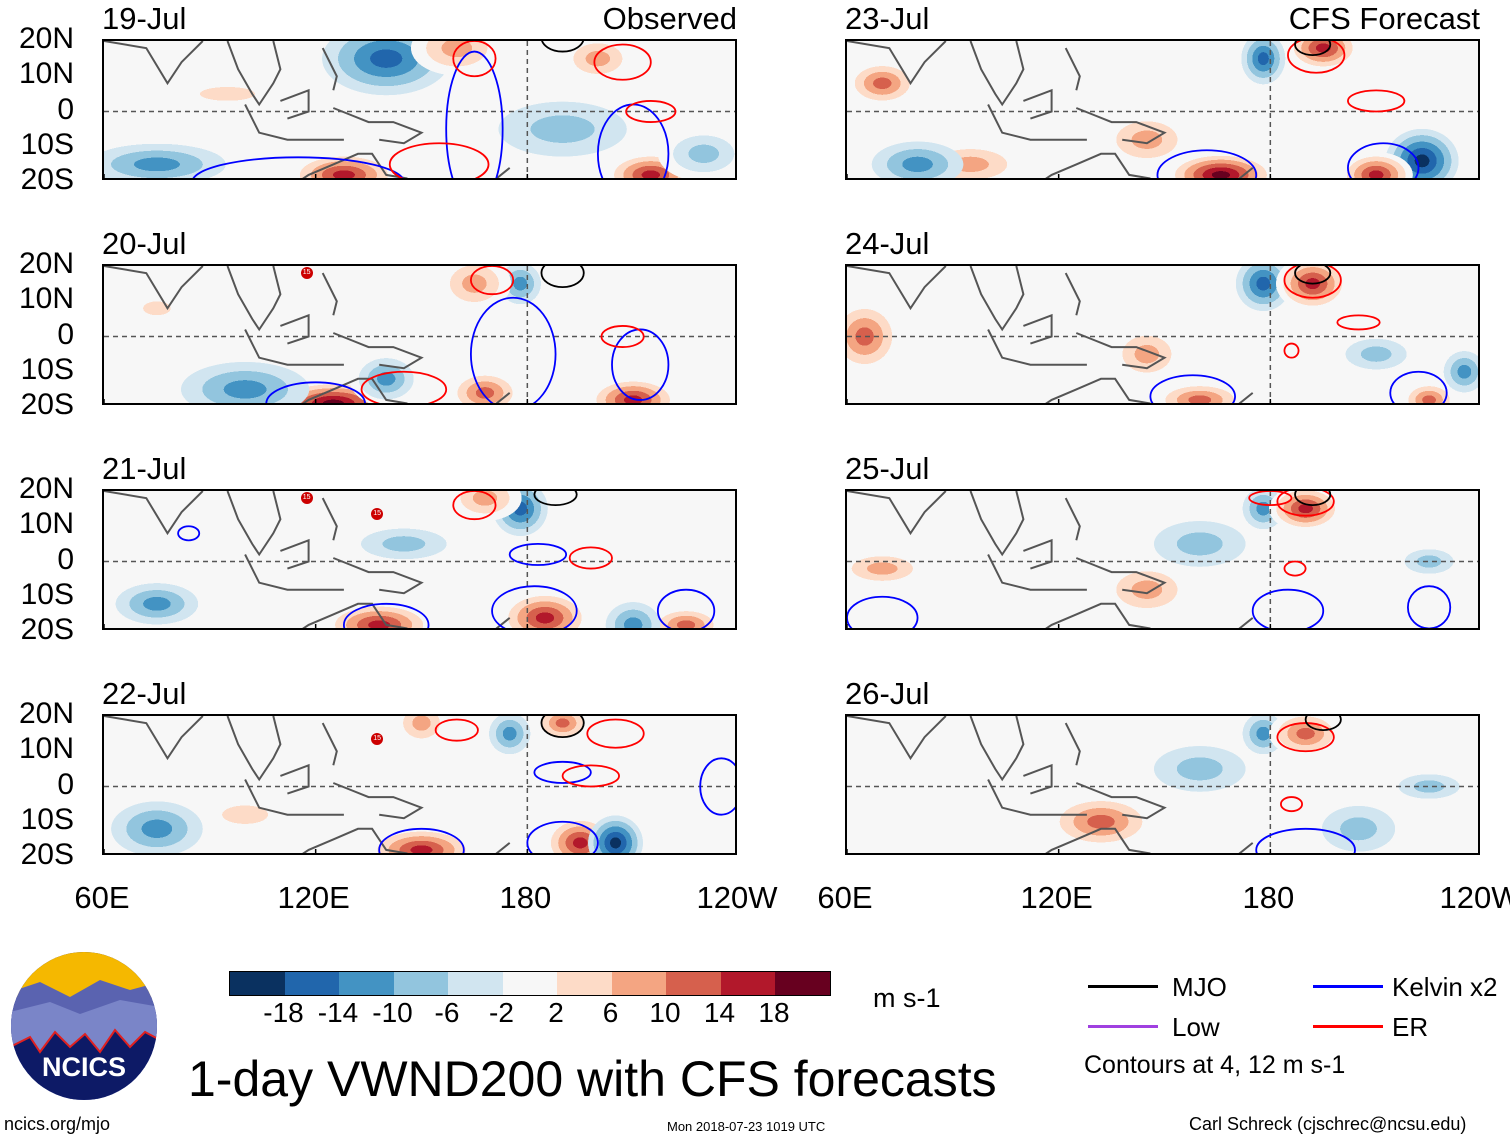  Describe the element at coordinates (887, 468) in the screenshot. I see `panel-date: 25-Jul` at that location.